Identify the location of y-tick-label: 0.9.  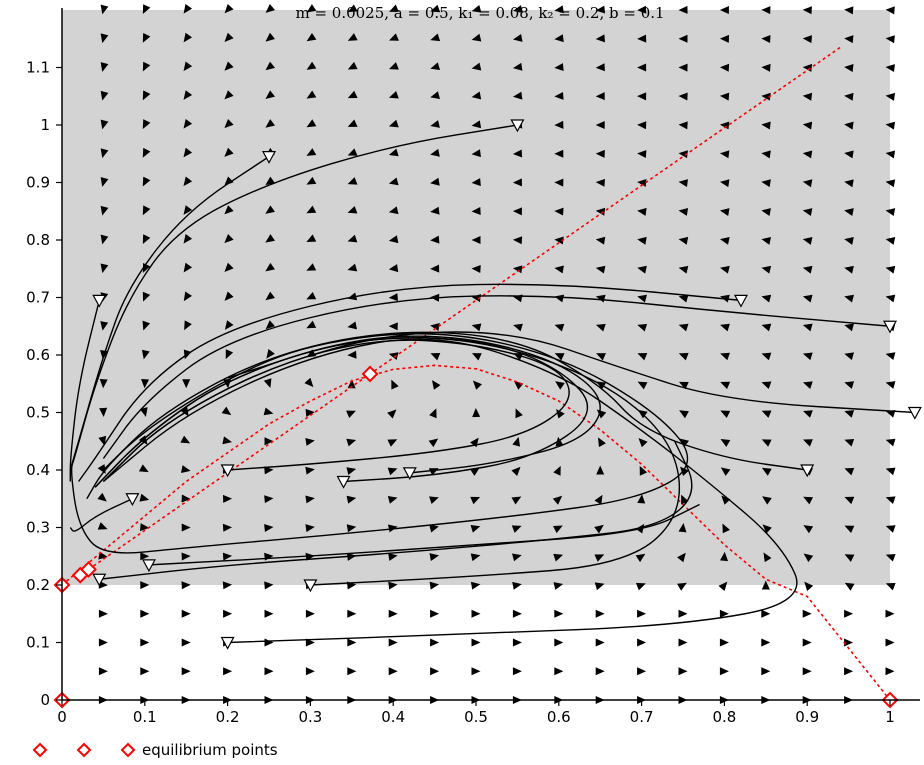
(38, 183).